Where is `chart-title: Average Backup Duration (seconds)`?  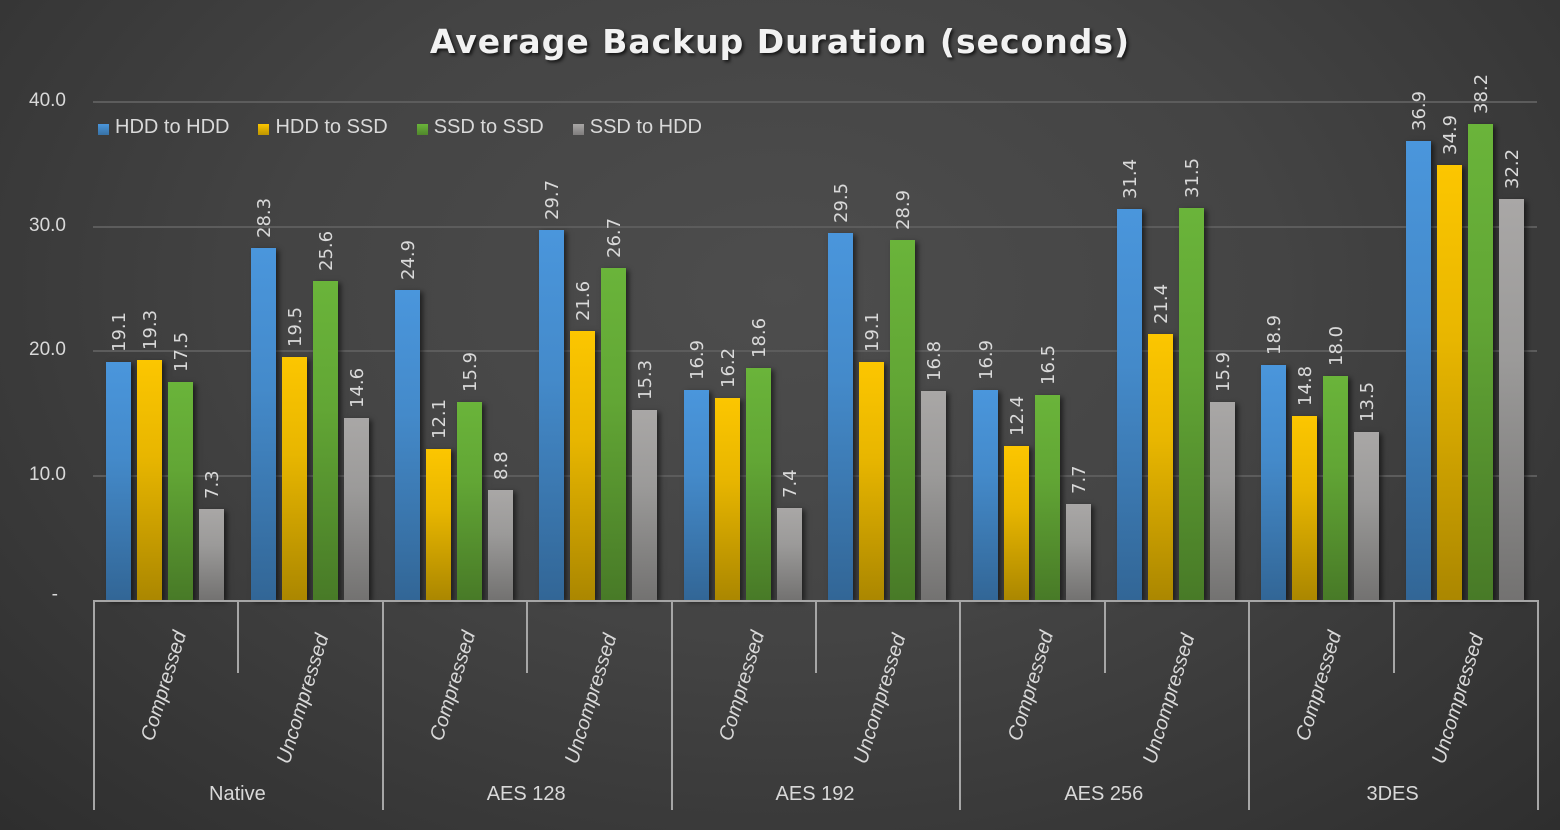
chart-title: Average Backup Duration (seconds) is located at coordinates (780, 41).